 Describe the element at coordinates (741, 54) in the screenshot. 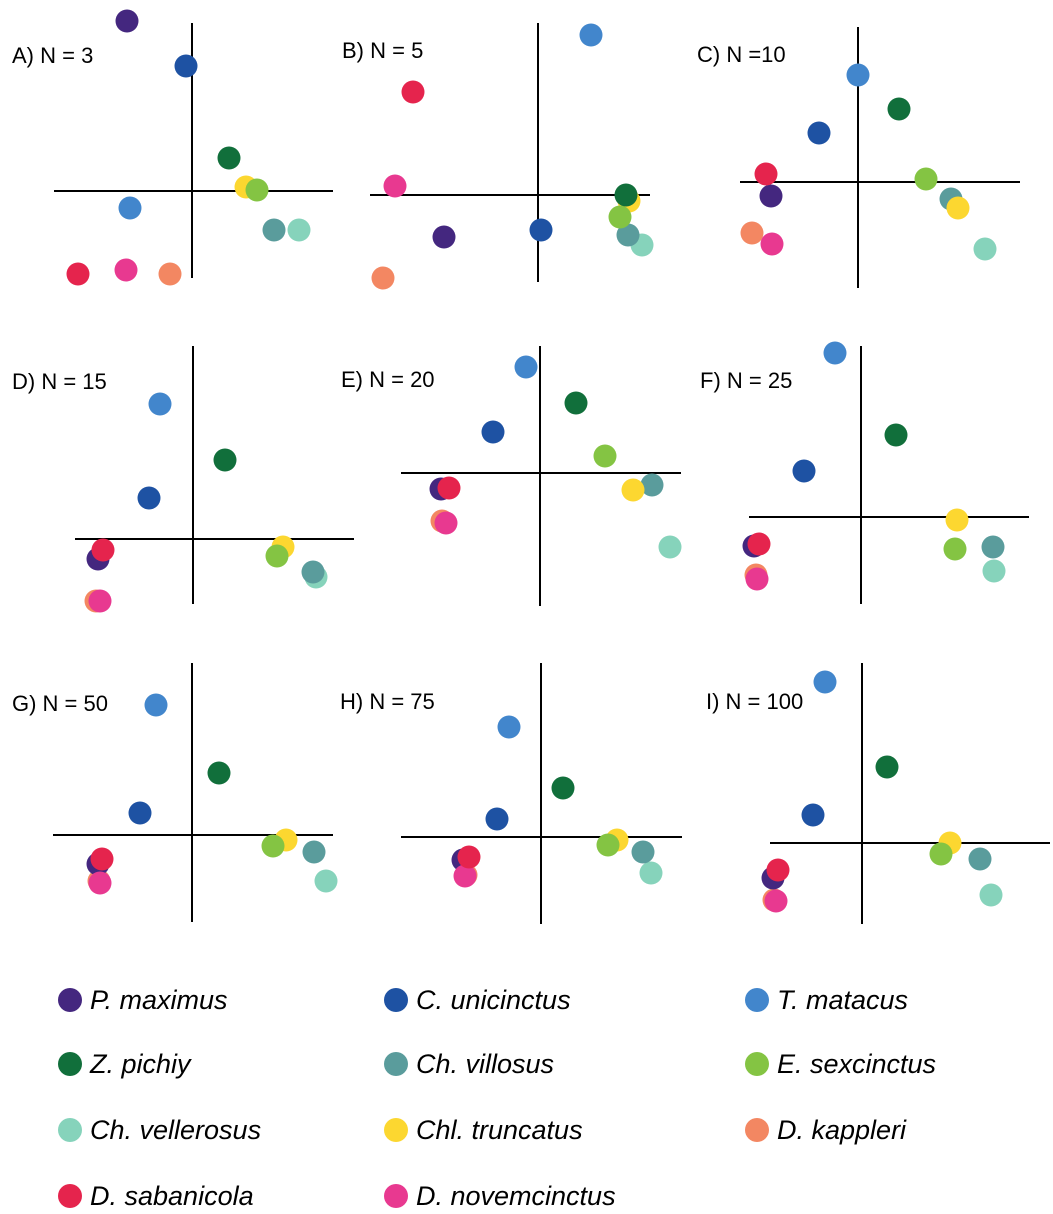

I see `panel-title: C) N =10` at that location.